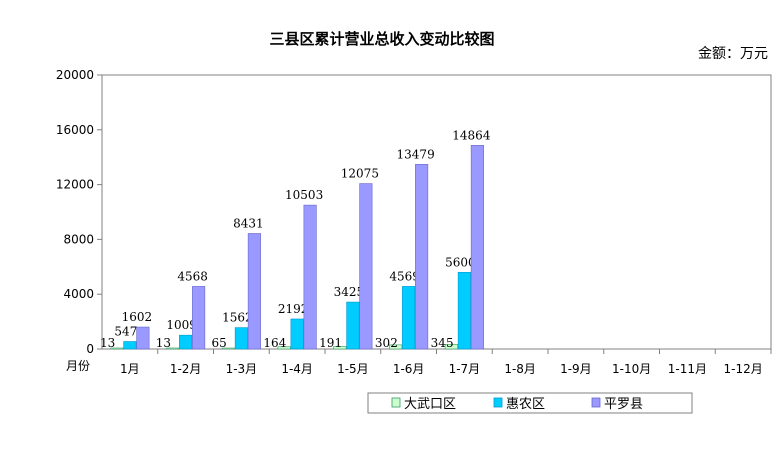  Describe the element at coordinates (576, 369) in the screenshot. I see `x-tick-label: 1-9月` at that location.